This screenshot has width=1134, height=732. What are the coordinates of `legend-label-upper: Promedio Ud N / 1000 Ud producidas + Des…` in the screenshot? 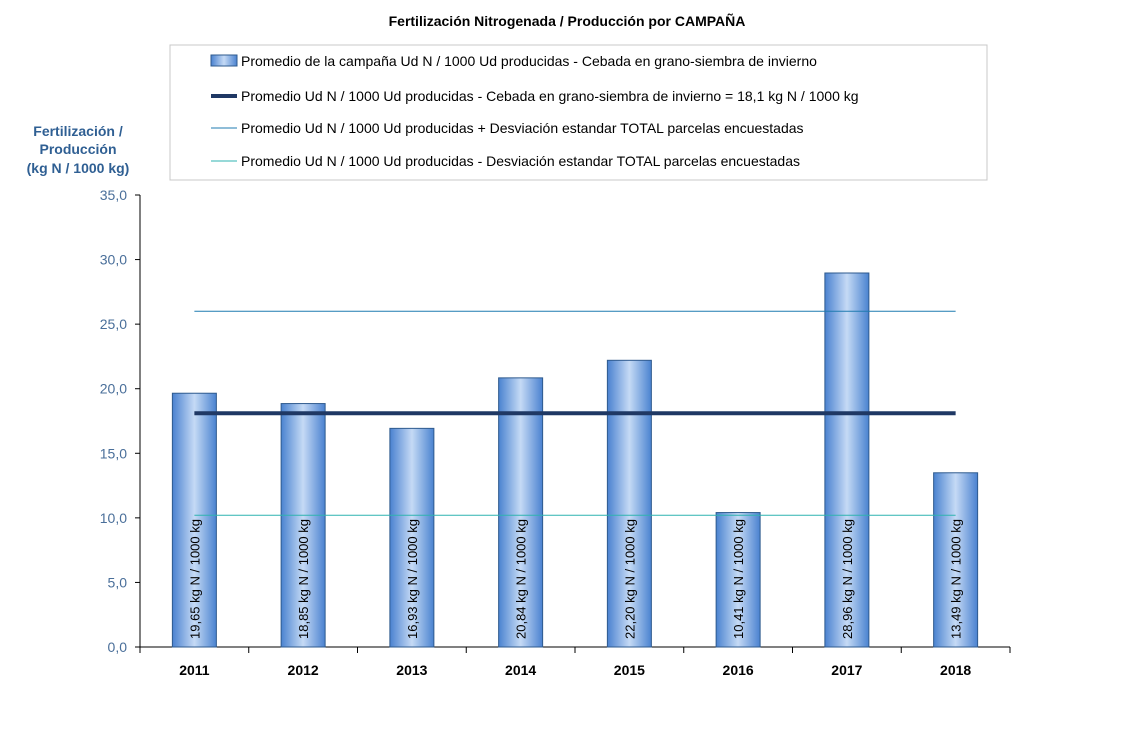 It's located at (522, 128).